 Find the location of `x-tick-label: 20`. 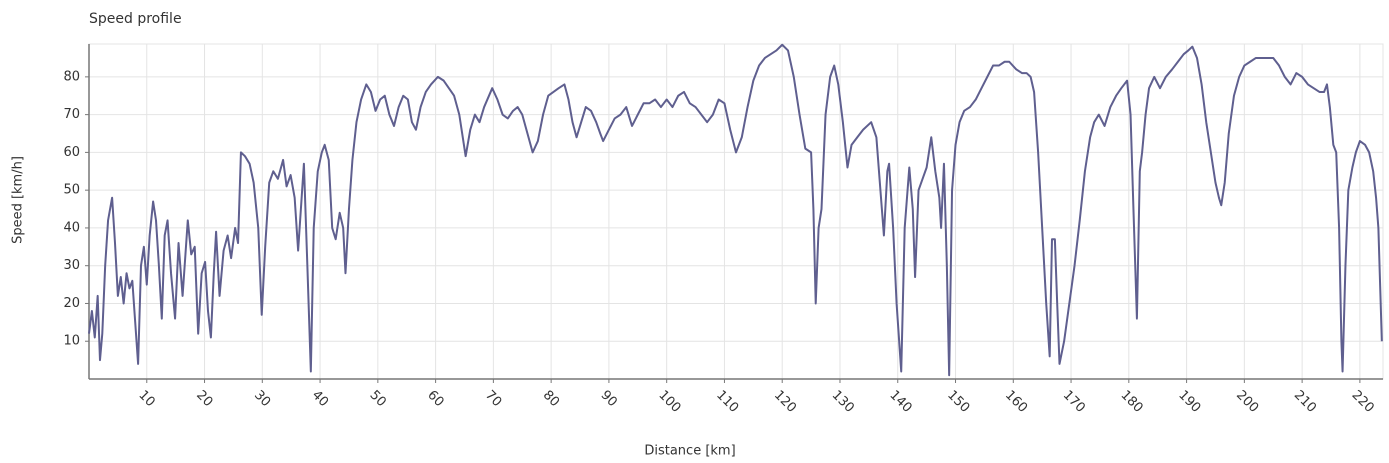

x-tick-label: 20 is located at coordinates (204, 399).